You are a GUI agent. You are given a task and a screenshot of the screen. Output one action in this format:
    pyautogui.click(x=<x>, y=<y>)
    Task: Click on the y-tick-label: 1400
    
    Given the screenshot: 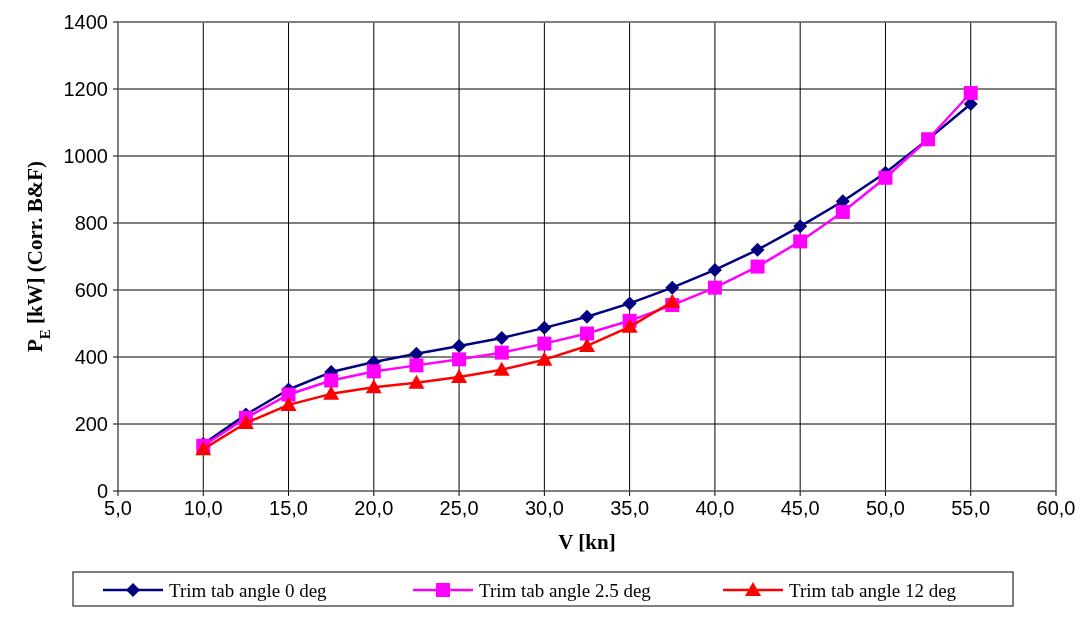 What is the action you would take?
    pyautogui.click(x=85, y=22)
    